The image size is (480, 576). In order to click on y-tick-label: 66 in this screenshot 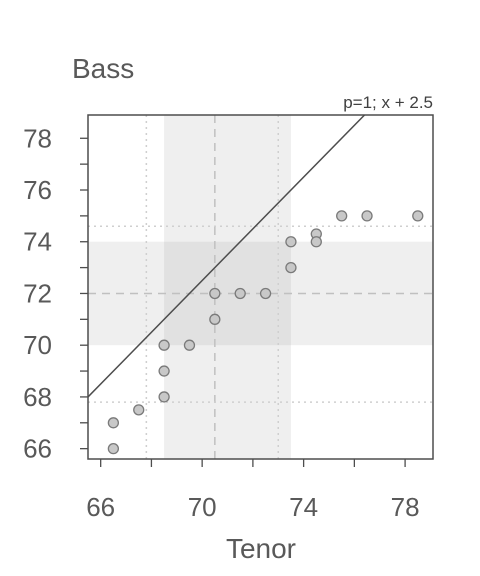, I will do `click(37, 449)`.